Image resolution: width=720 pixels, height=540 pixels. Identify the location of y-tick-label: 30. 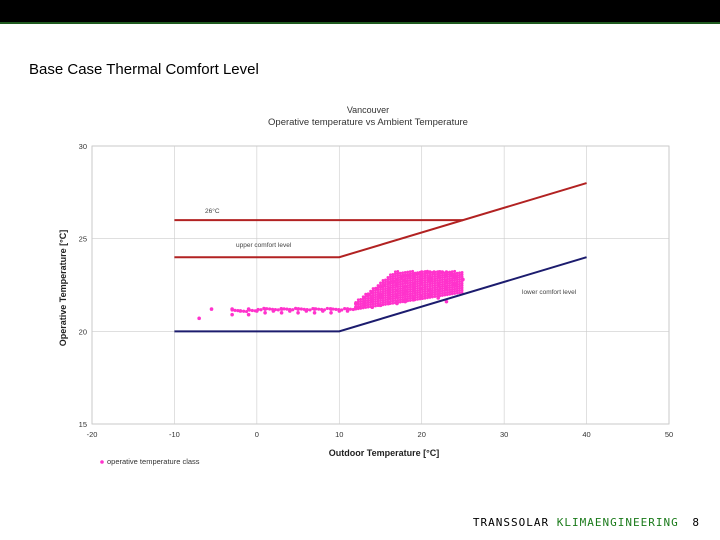
(83, 146).